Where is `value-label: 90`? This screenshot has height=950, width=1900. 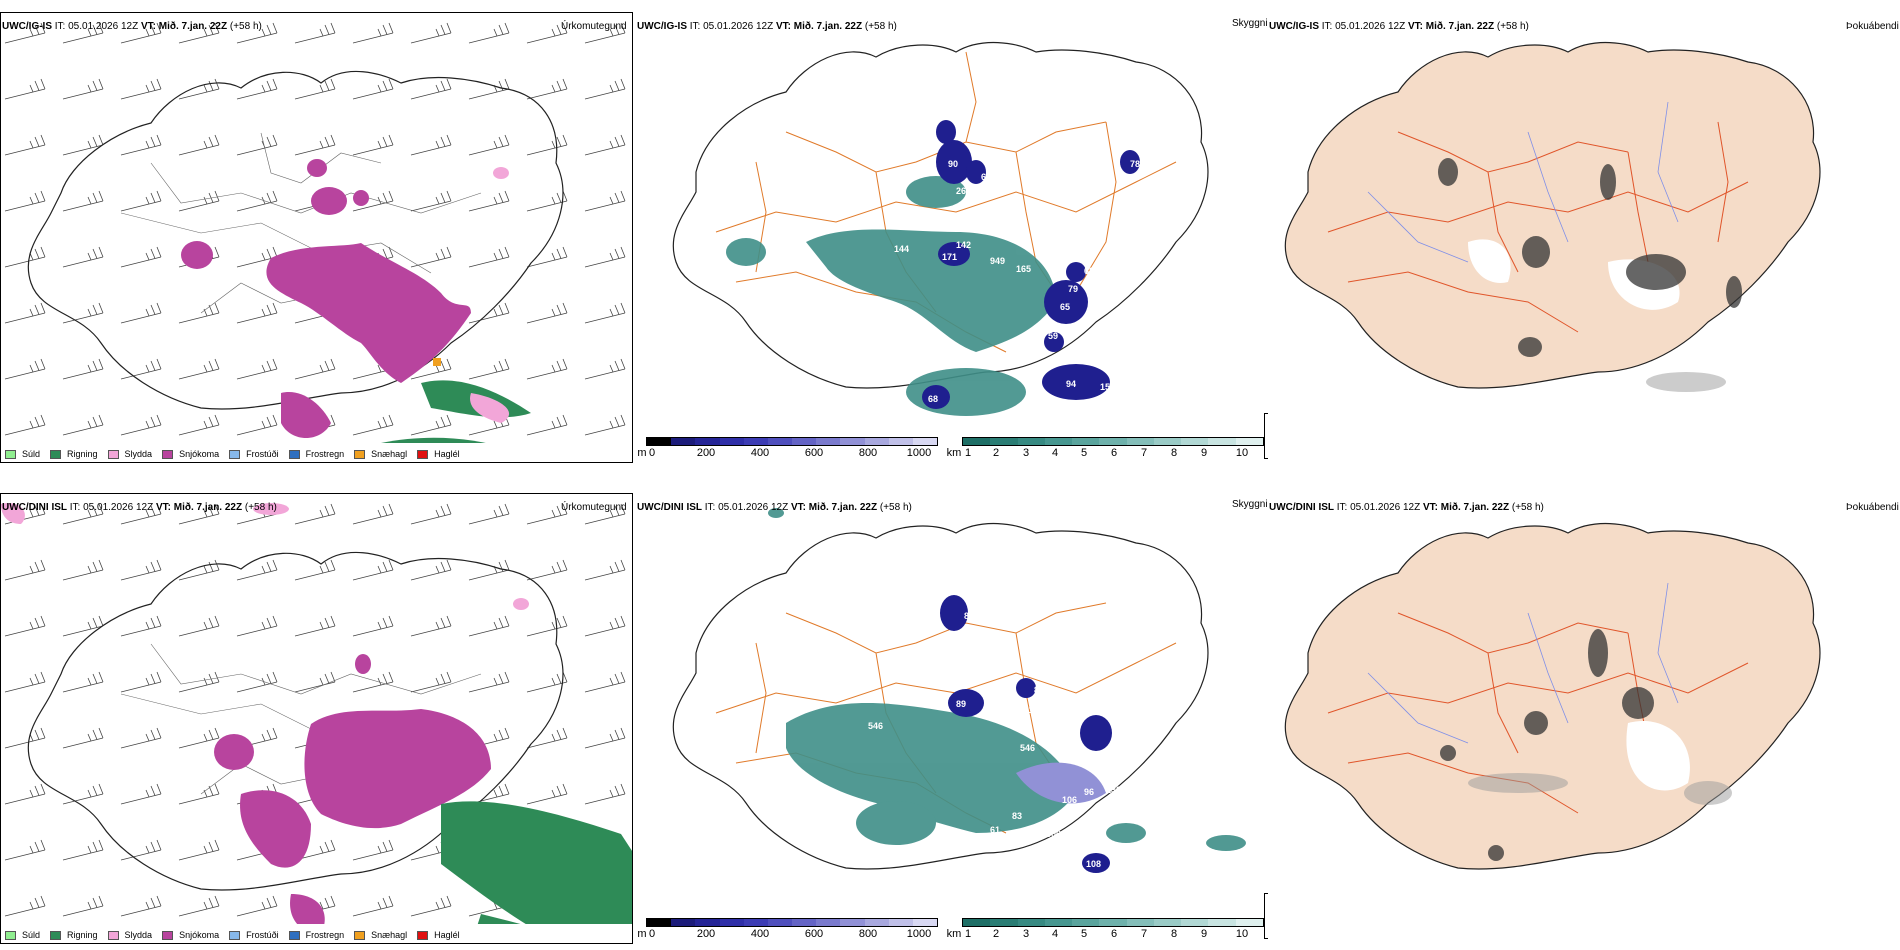
value-label: 90 is located at coordinates (953, 164).